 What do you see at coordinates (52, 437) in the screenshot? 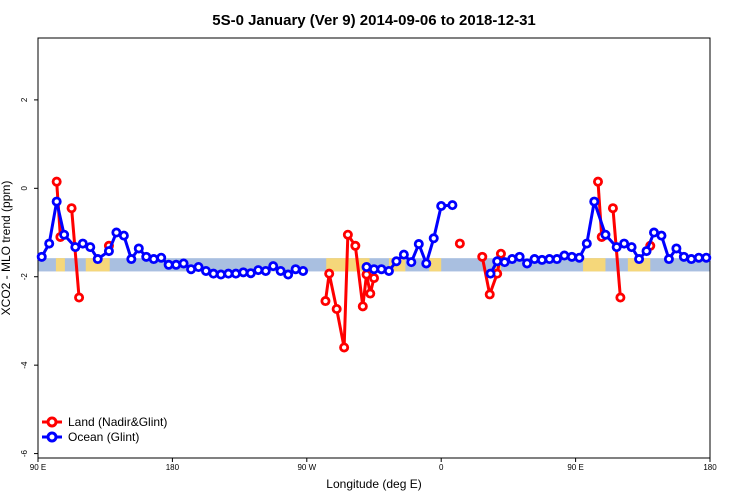
I see `legend-marker-ocean` at bounding box center [52, 437].